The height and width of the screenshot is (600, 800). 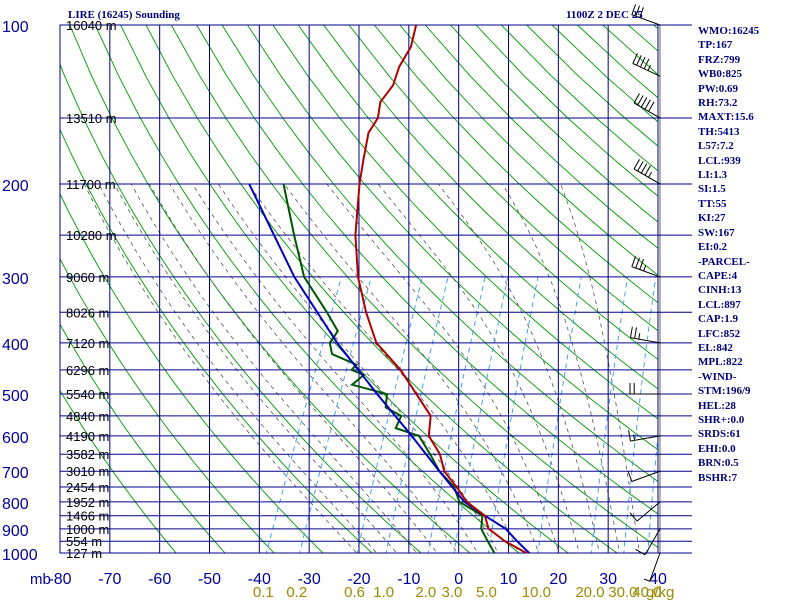 What do you see at coordinates (425, 592) in the screenshot?
I see `mixing-ratio-label: 2.0` at bounding box center [425, 592].